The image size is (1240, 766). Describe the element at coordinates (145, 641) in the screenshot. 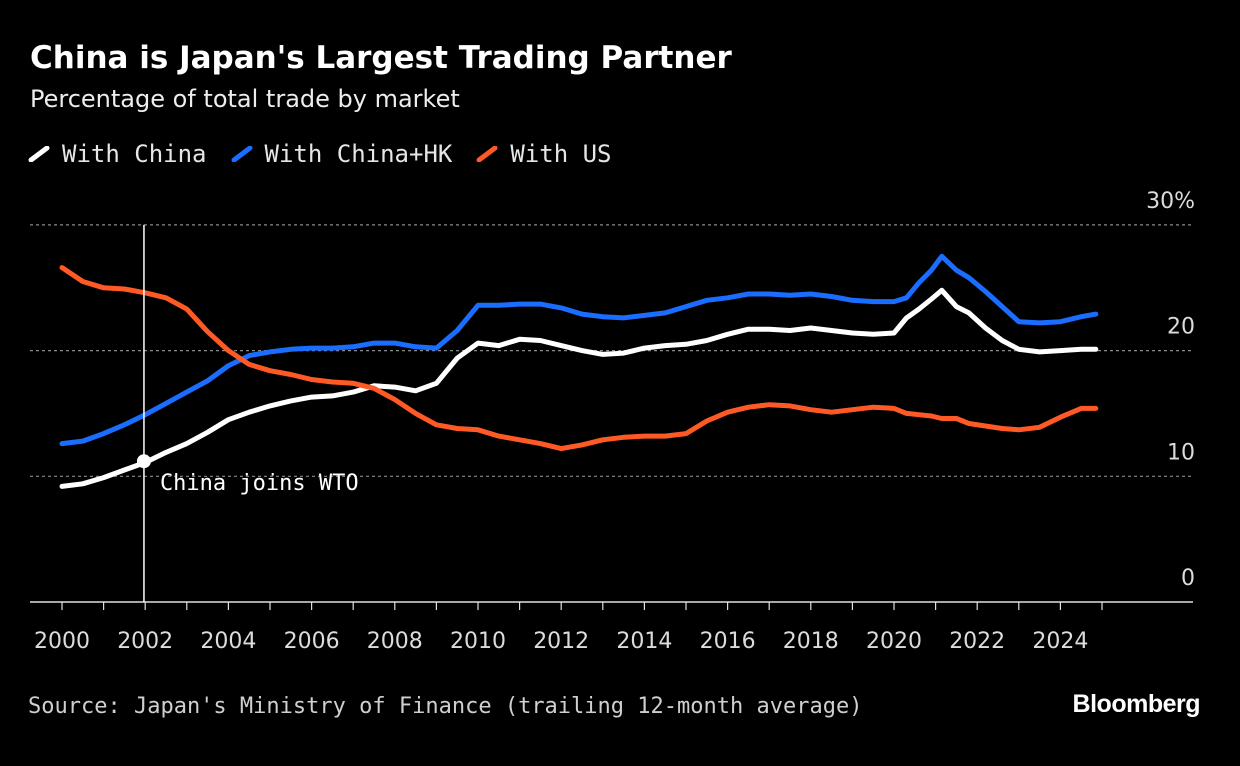

I see `x-tick-label: 2002` at that location.